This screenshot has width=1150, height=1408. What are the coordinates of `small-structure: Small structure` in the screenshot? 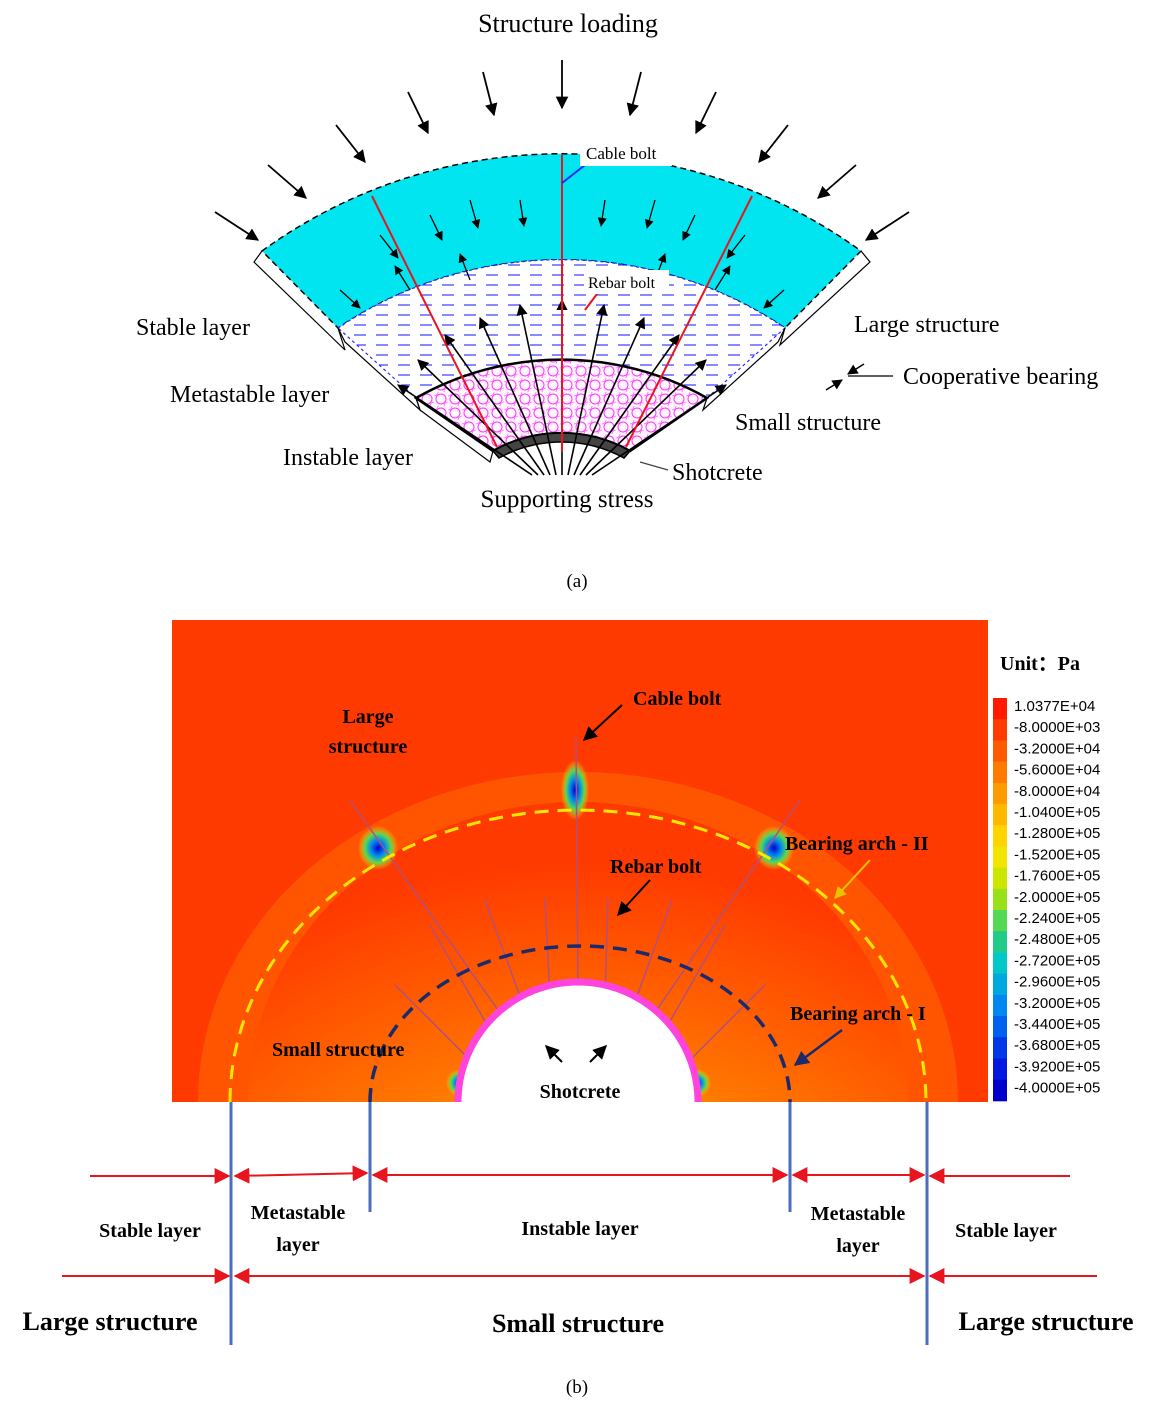 It's located at (578, 1323).